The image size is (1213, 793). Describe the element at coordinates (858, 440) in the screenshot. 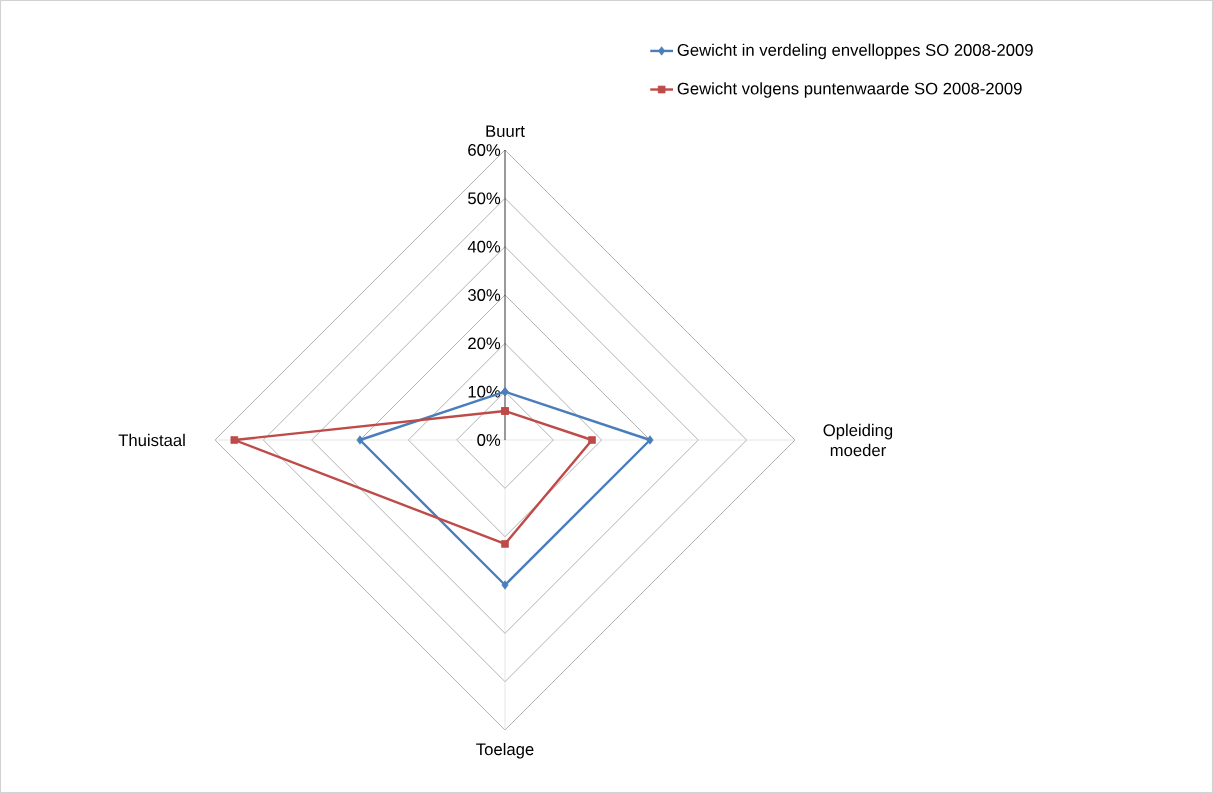

I see `spoke-label: Opleiding moeder` at that location.